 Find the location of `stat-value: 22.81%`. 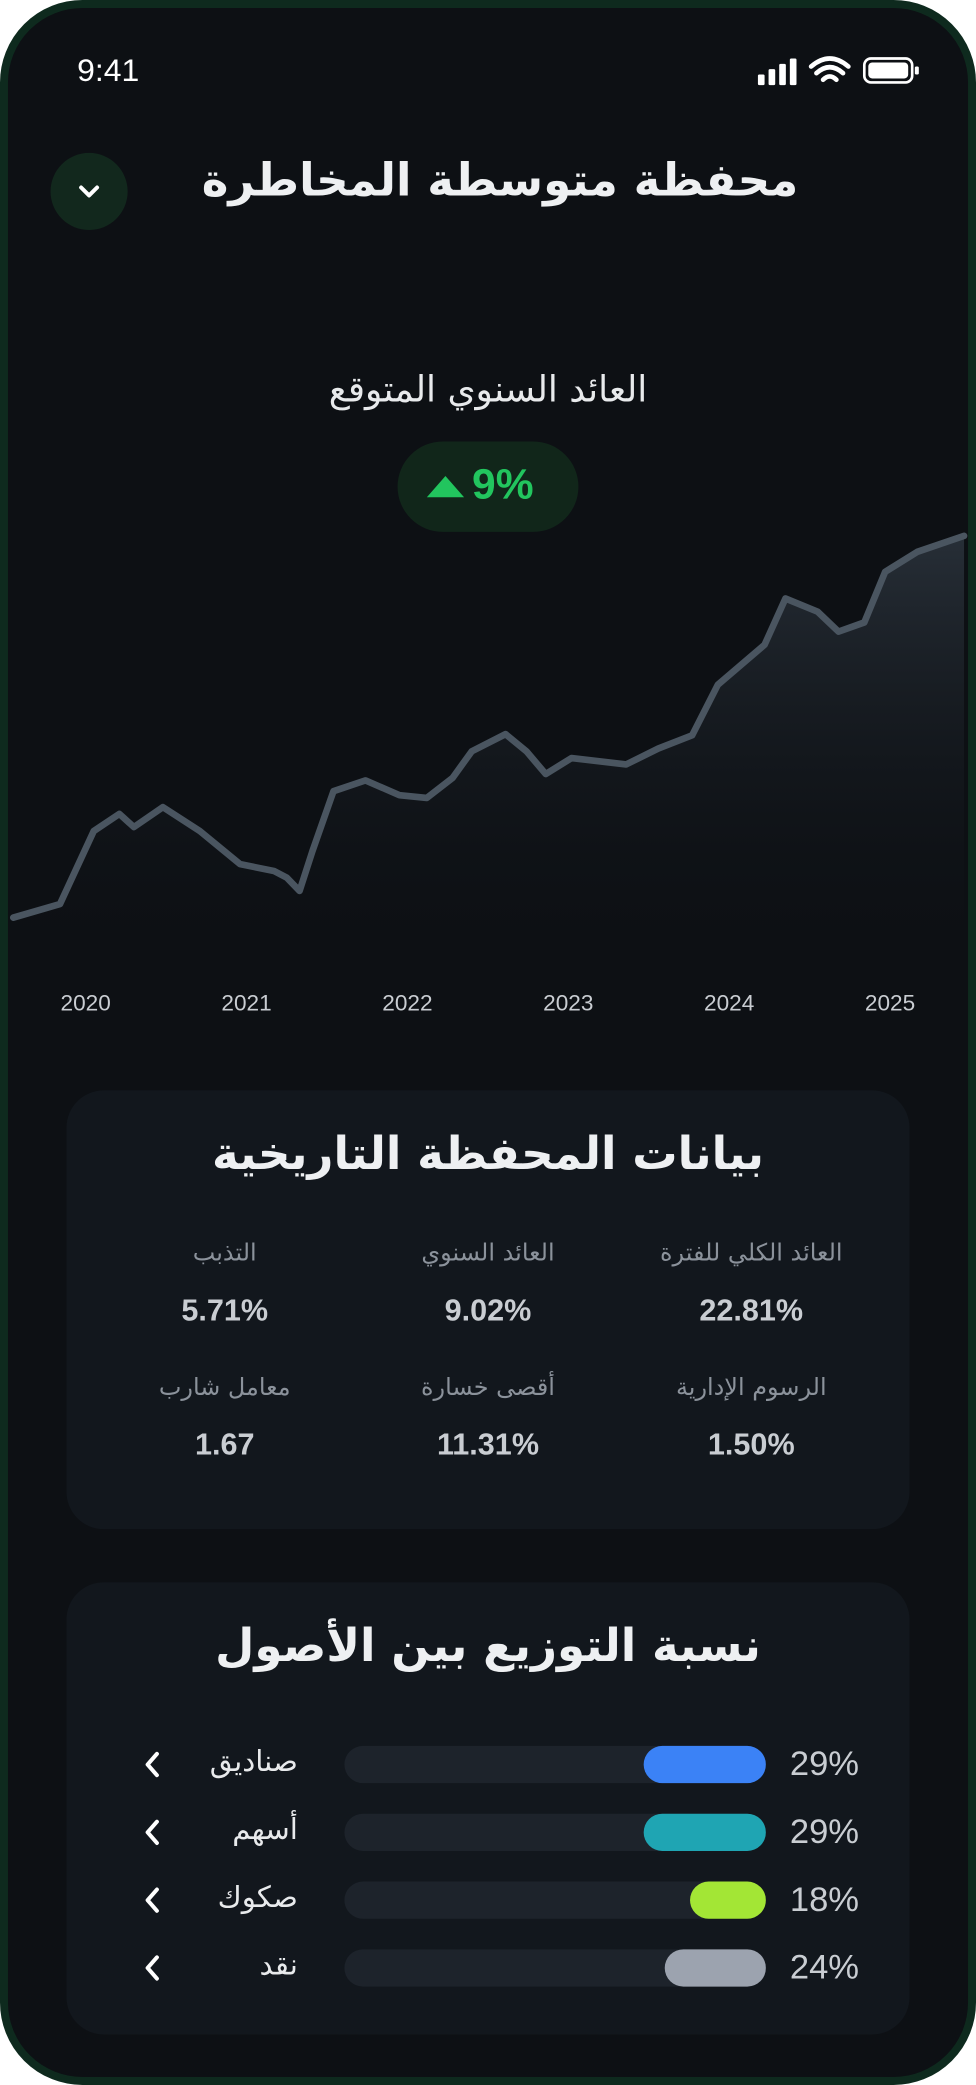

stat-value: 22.81% is located at coordinates (751, 1310).